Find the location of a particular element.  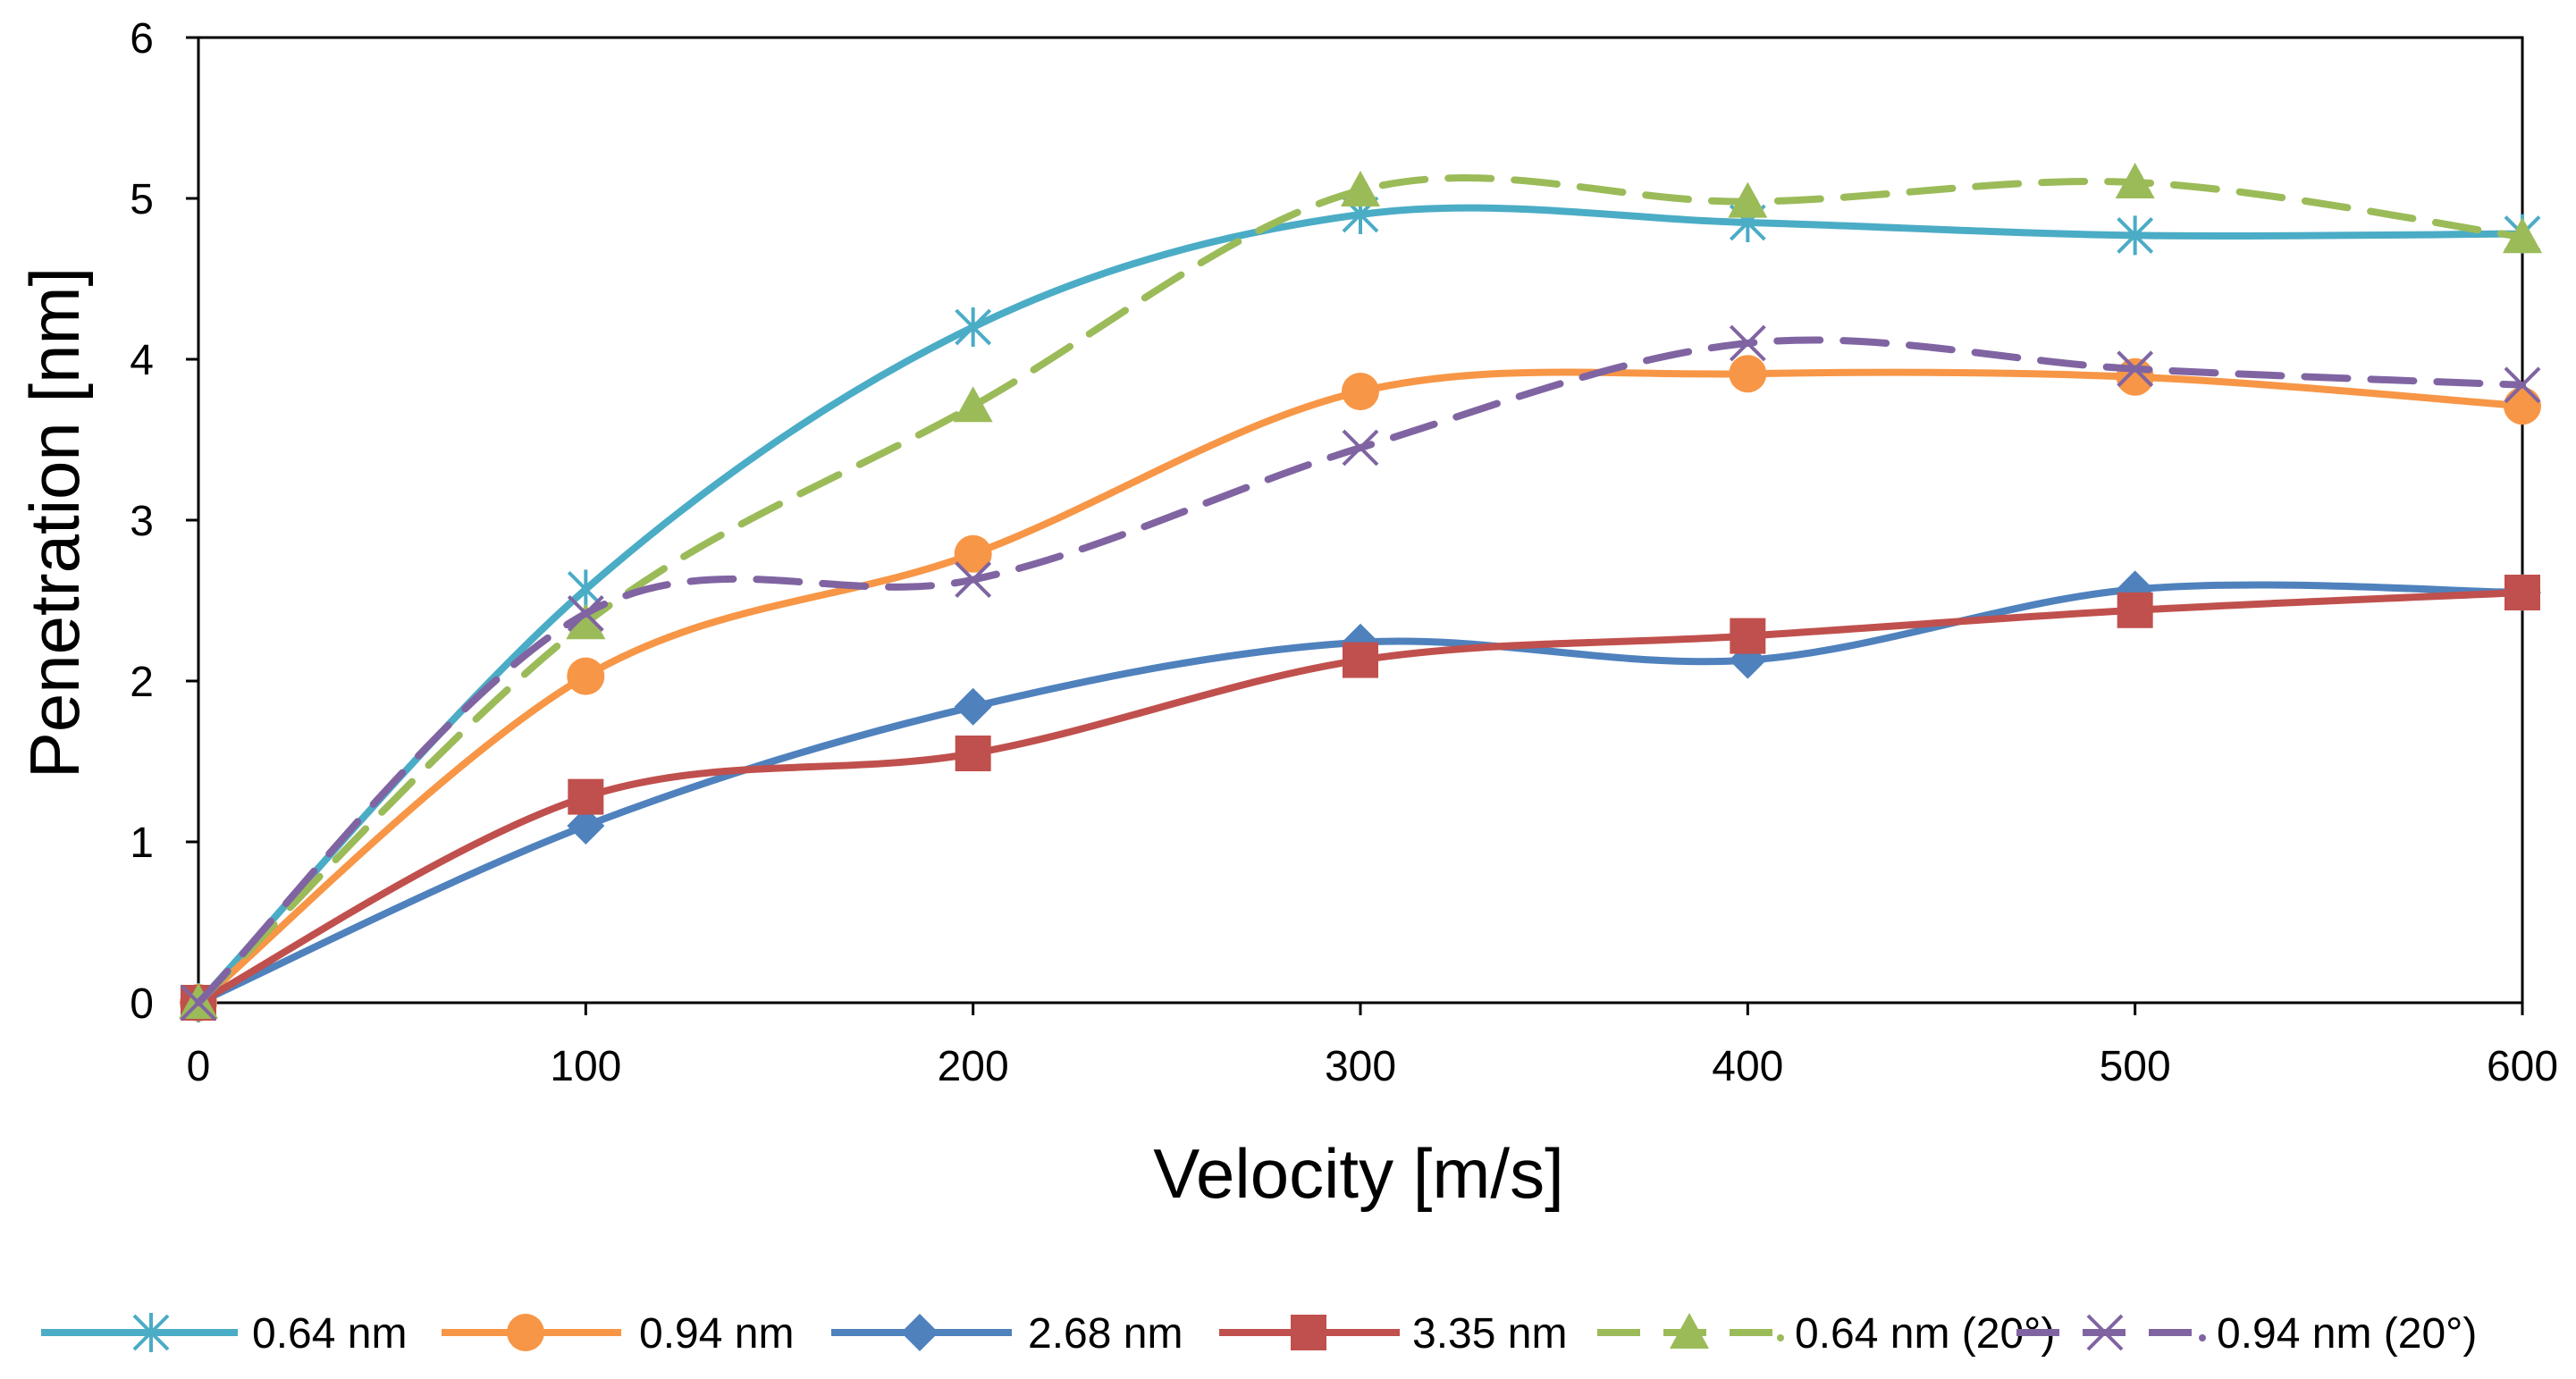

y-axis-title: Penetration [nm] is located at coordinates (55, 522).